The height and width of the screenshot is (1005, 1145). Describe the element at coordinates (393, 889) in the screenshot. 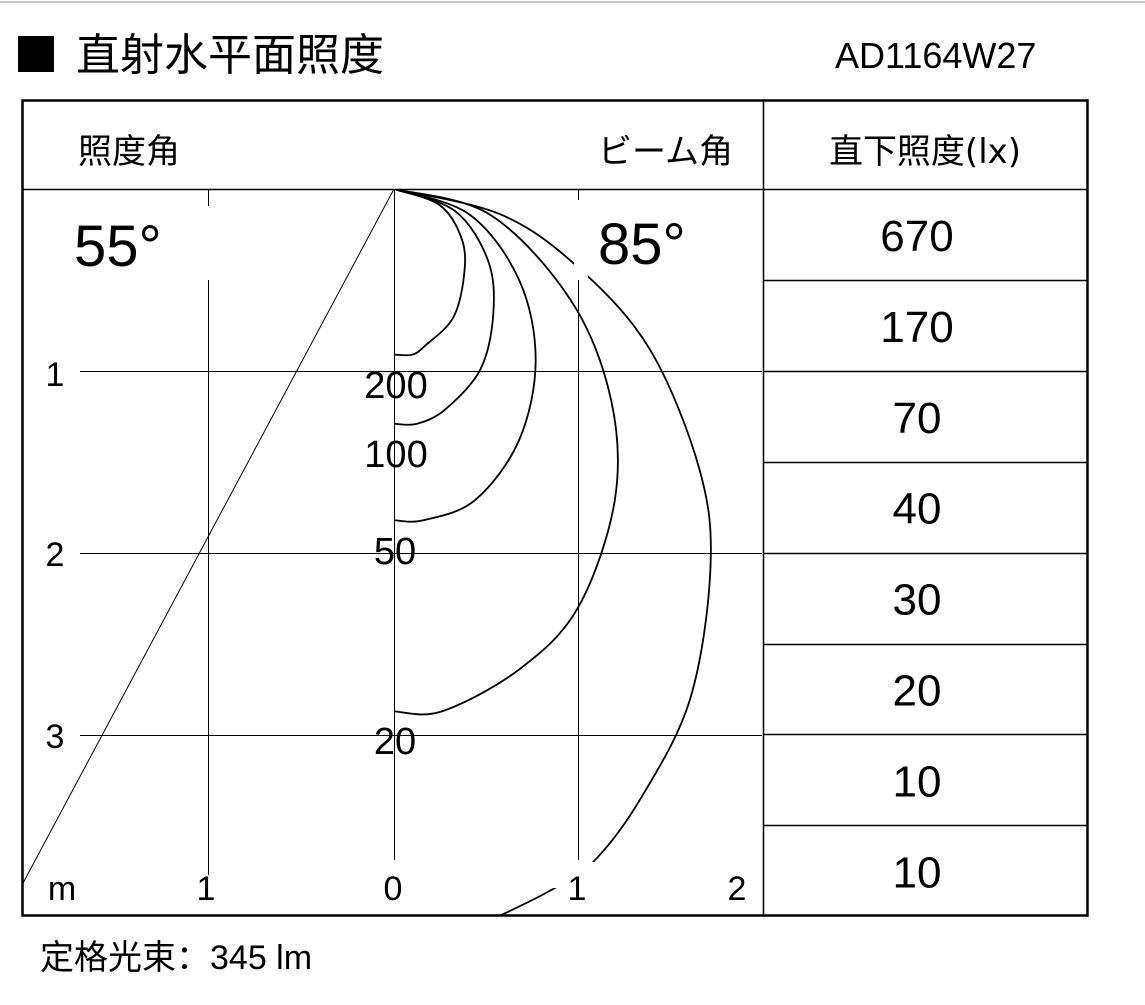

I see `x-tick-0: 0` at that location.